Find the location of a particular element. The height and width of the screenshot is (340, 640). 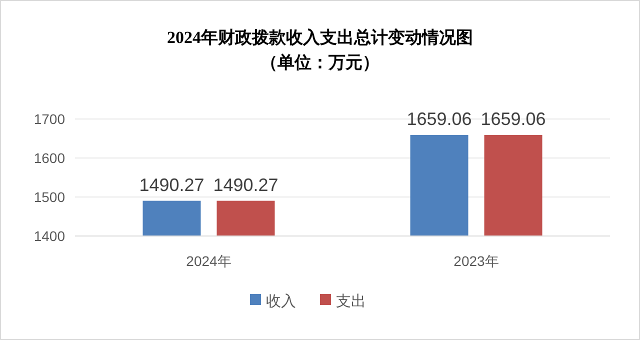

x-tick-label: 2023年 is located at coordinates (476, 261).